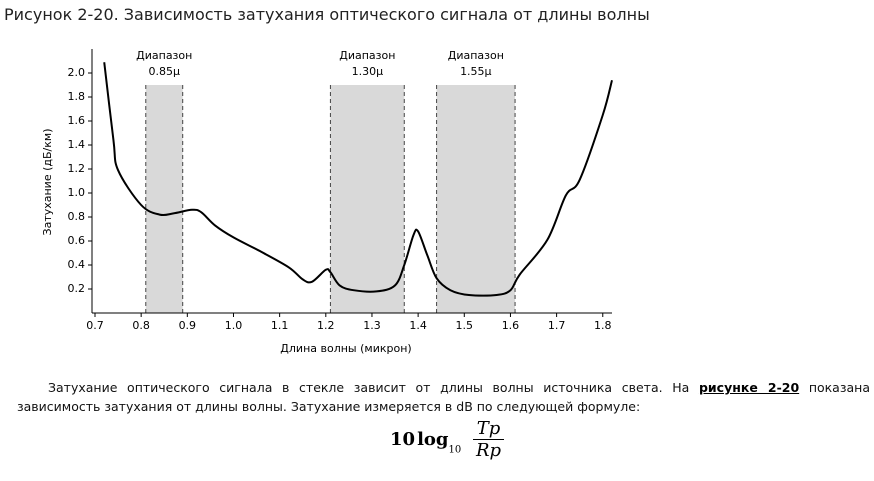 This screenshot has width=874, height=481. Describe the element at coordinates (488, 429) in the screenshot. I see `numerator: Tp` at that location.